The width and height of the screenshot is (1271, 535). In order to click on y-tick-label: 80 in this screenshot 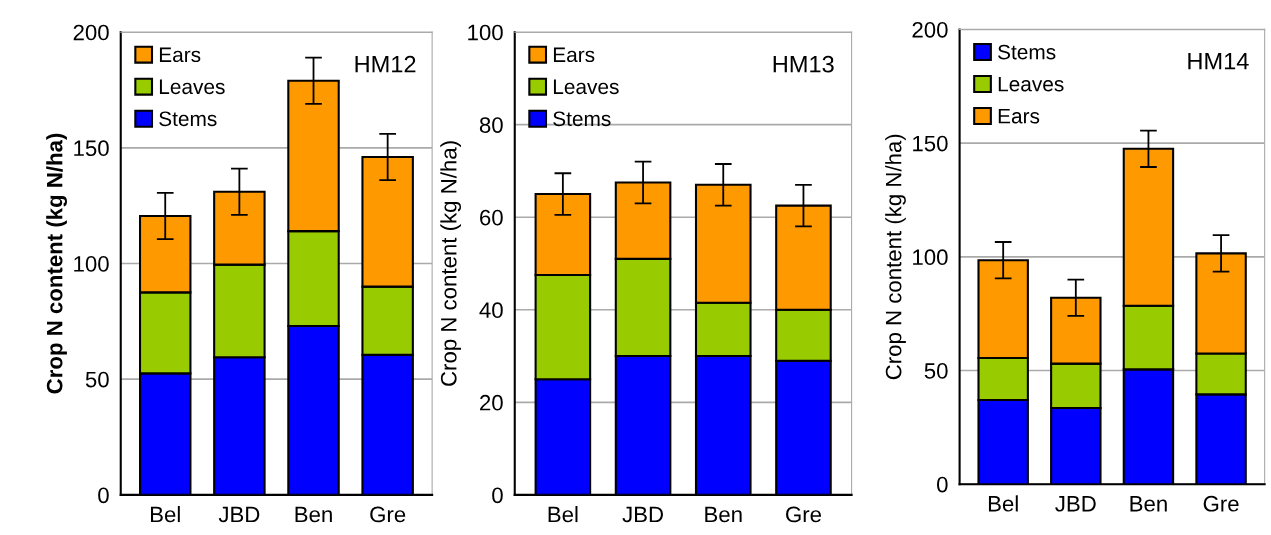, I will do `click(491, 125)`.